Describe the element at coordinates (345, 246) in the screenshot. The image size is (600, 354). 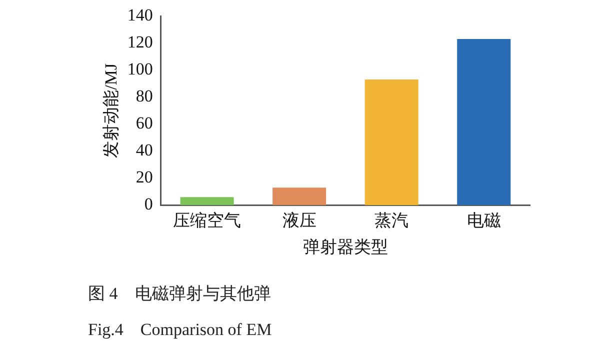
I see `x-axis-title: 弹射器类型` at that location.